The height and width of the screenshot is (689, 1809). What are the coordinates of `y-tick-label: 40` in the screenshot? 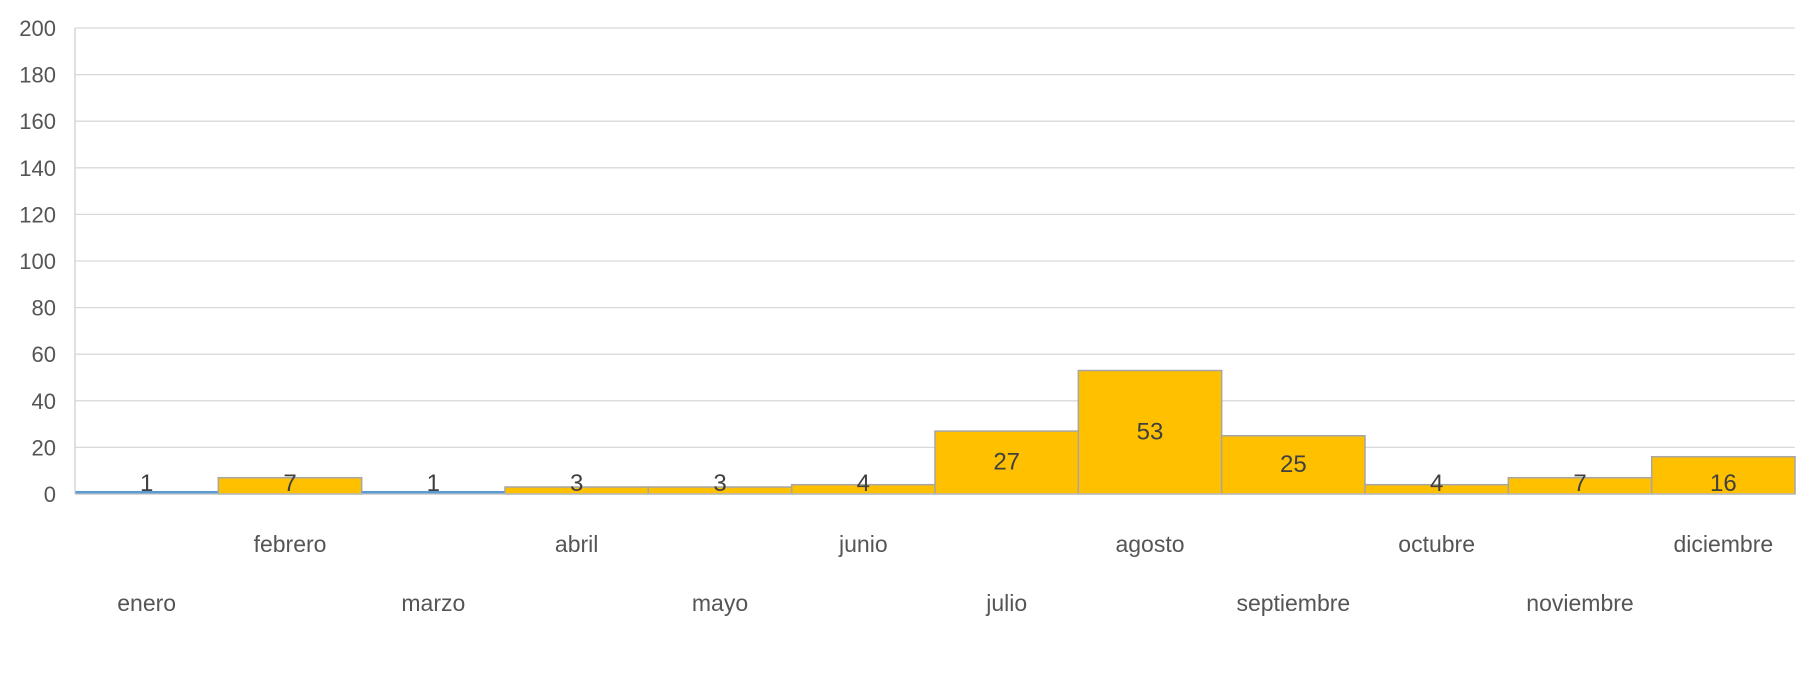 It's located at (44, 401).